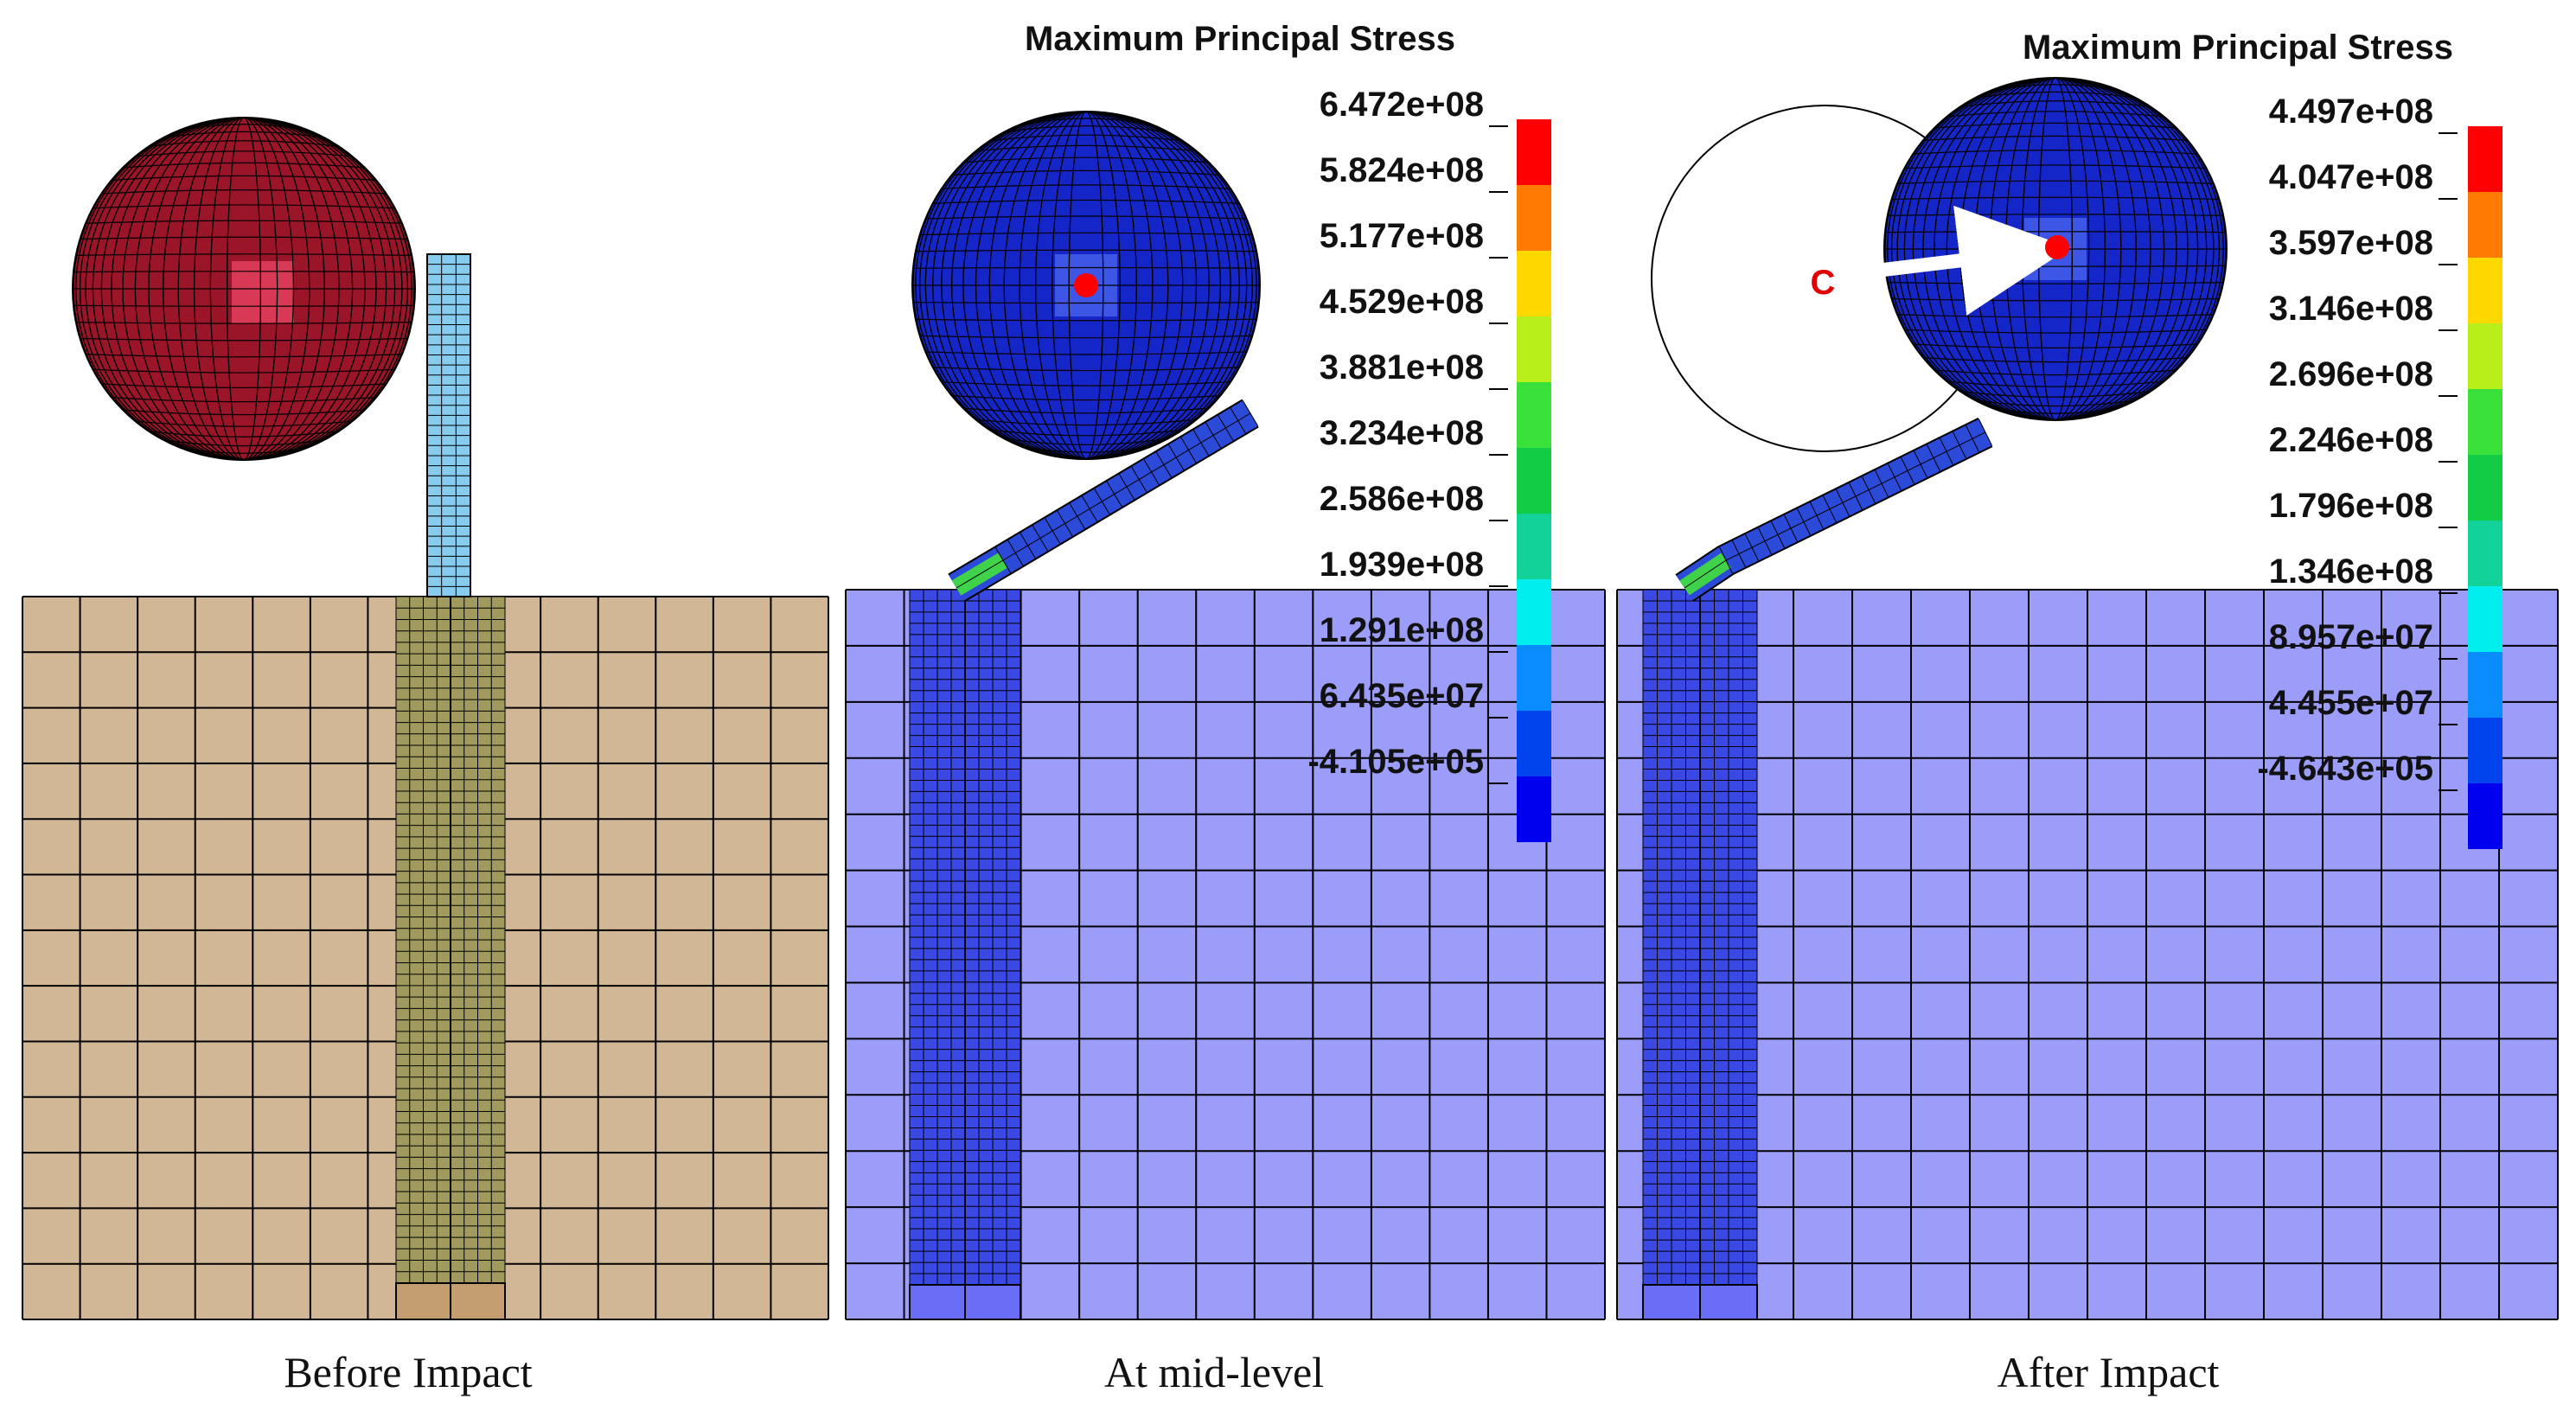 The height and width of the screenshot is (1418, 2576). I want to click on legend-value-6: 1.796e+08, so click(2351, 506).